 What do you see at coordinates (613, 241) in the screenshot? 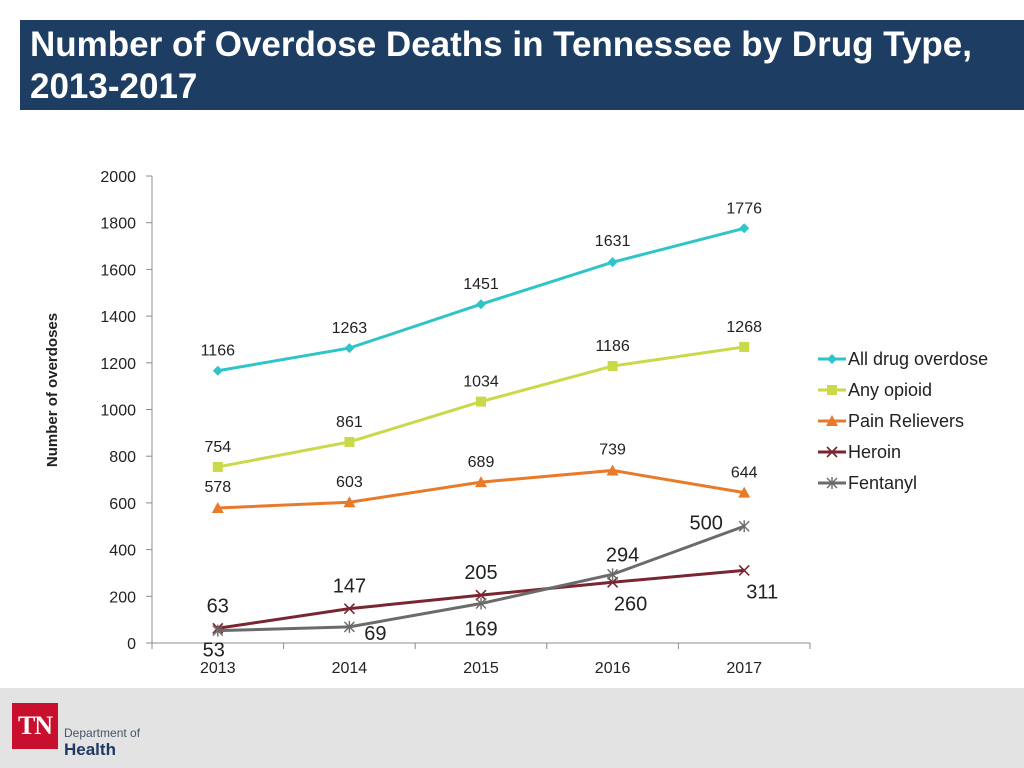
I see `data-label-all-drug-overdose: 1631` at bounding box center [613, 241].